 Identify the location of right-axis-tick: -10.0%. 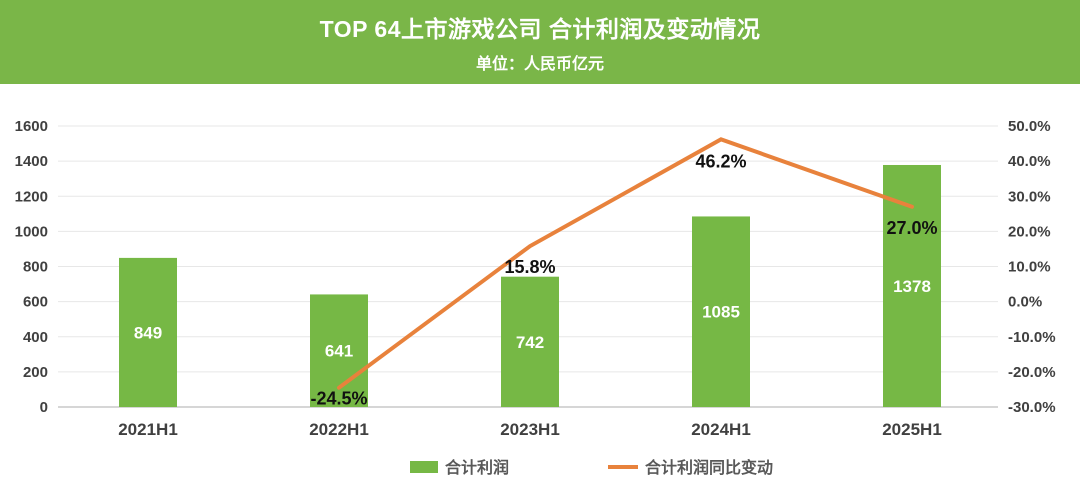
(1032, 337).